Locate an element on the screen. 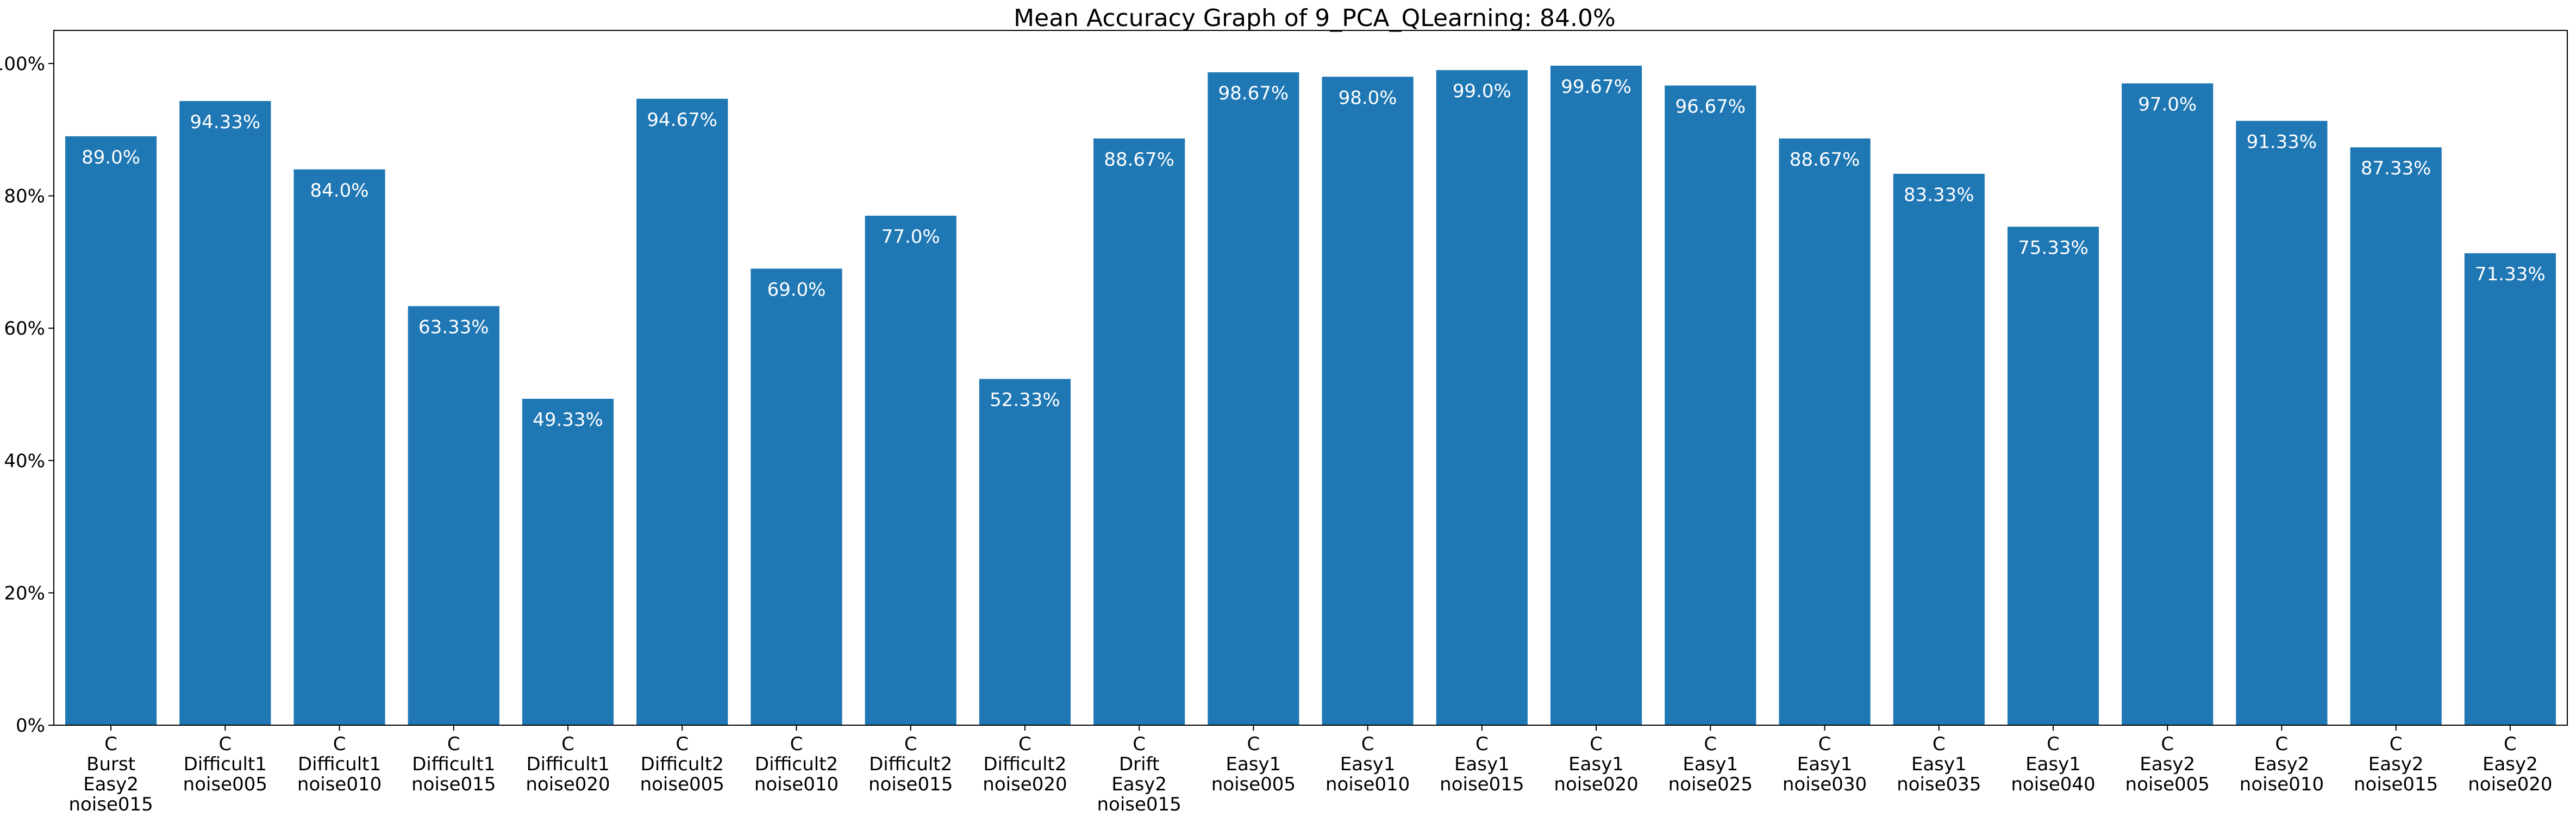  x-tick-label-line: noise030 is located at coordinates (1825, 785).